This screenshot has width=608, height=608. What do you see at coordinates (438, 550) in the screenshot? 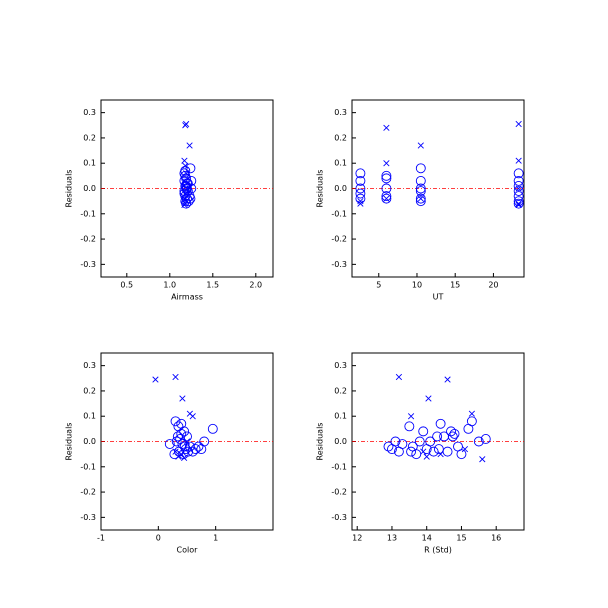
I see `x-axis-label: R (Std)` at bounding box center [438, 550].